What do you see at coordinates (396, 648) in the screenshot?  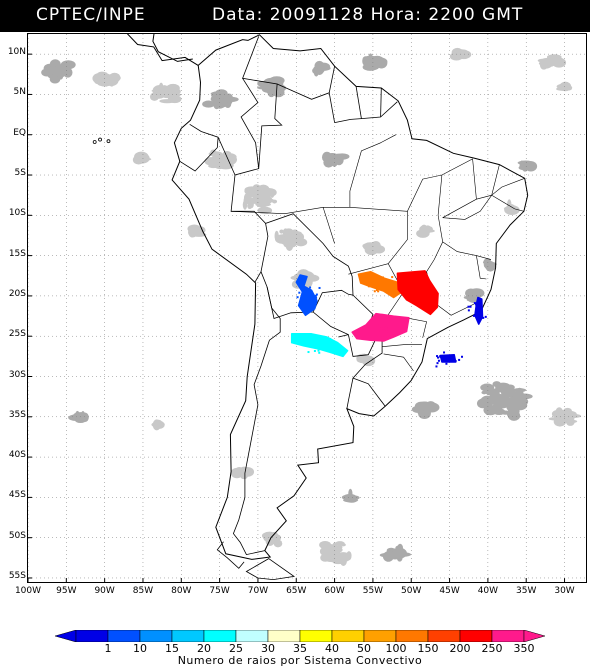 I see `colorbar-tick-label: 100` at bounding box center [396, 648].